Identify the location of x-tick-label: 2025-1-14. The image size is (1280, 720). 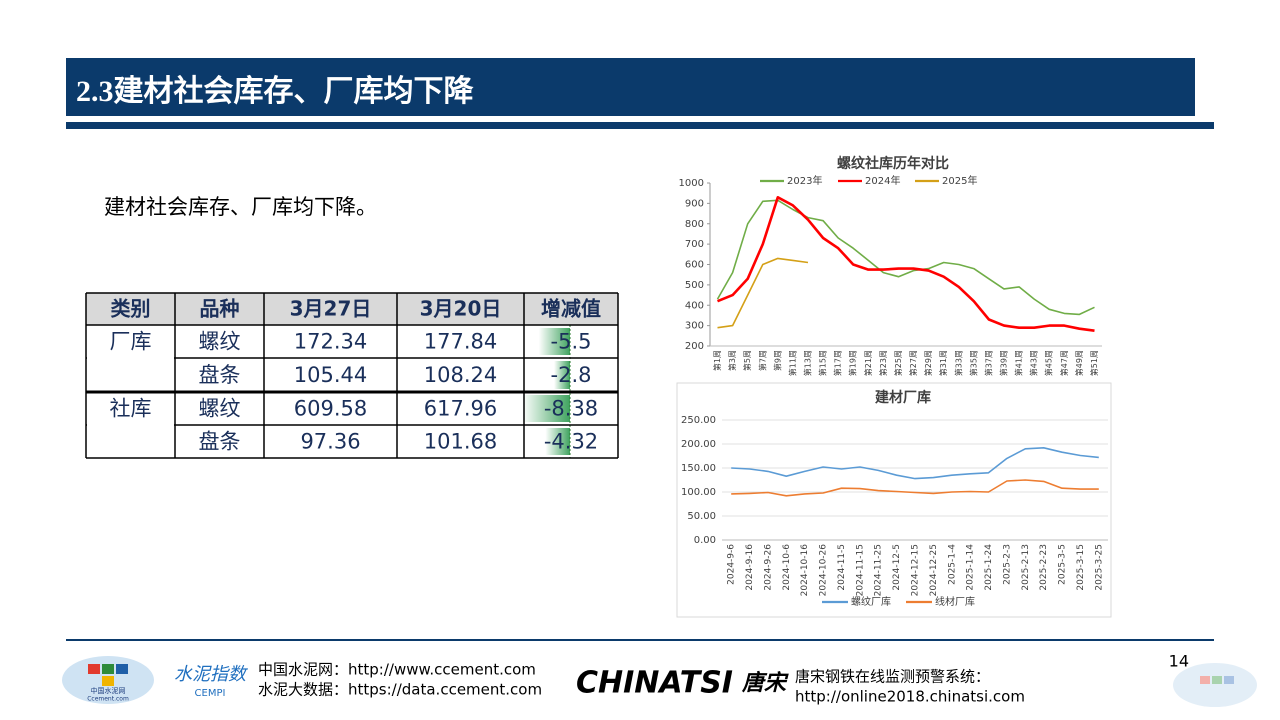
(971, 567).